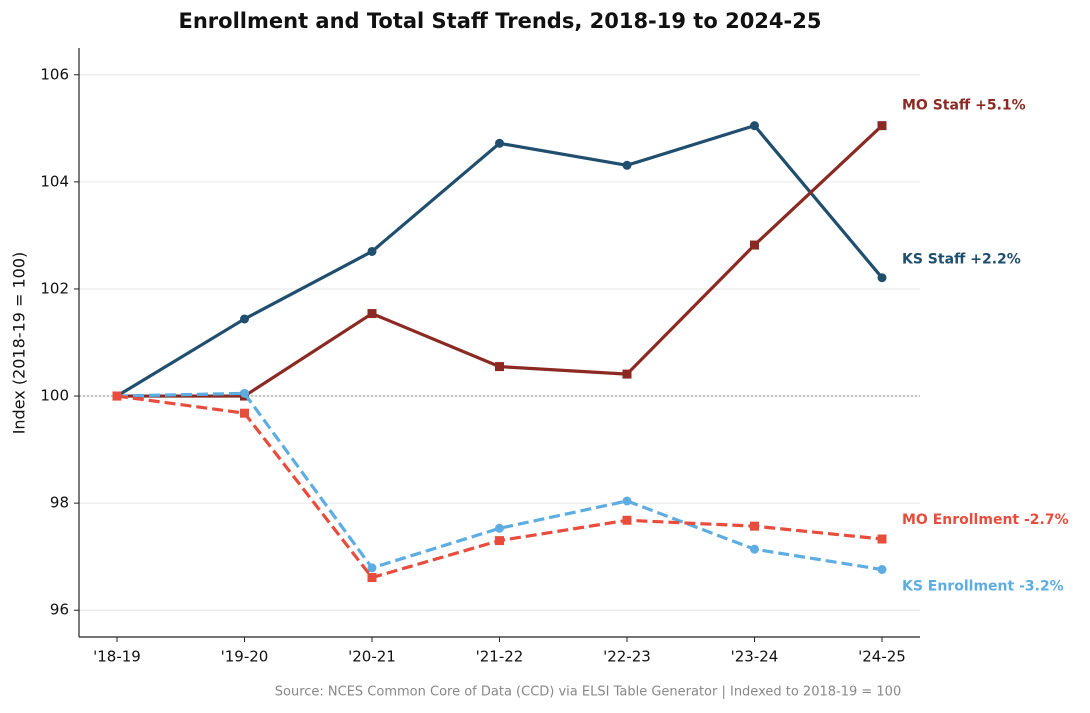  I want to click on x-tick-label: '18-19, so click(117, 657).